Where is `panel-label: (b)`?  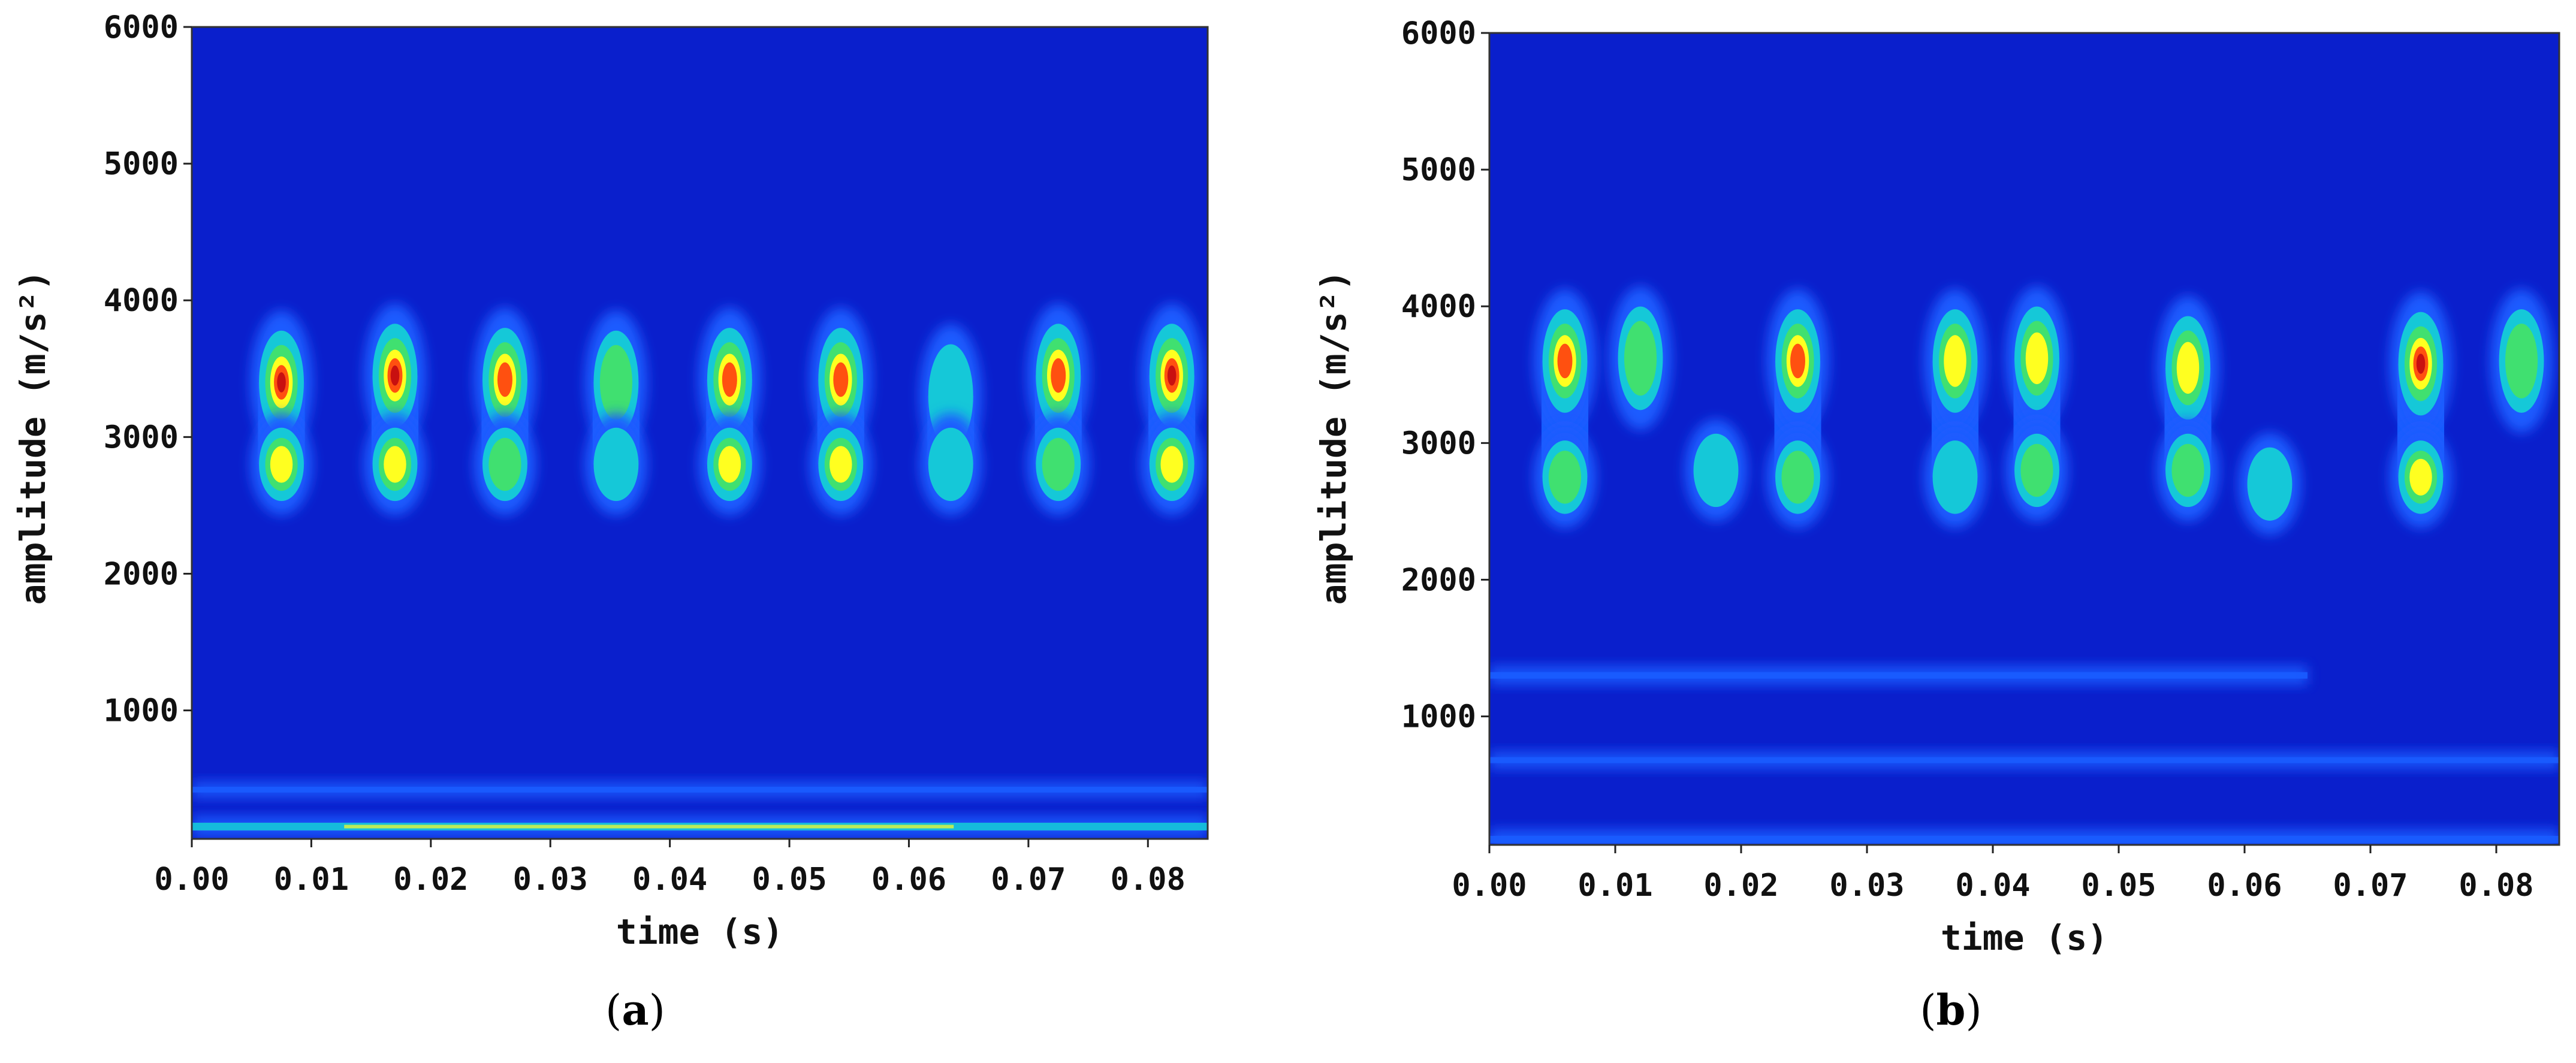 panel-label: (b) is located at coordinates (1951, 1010).